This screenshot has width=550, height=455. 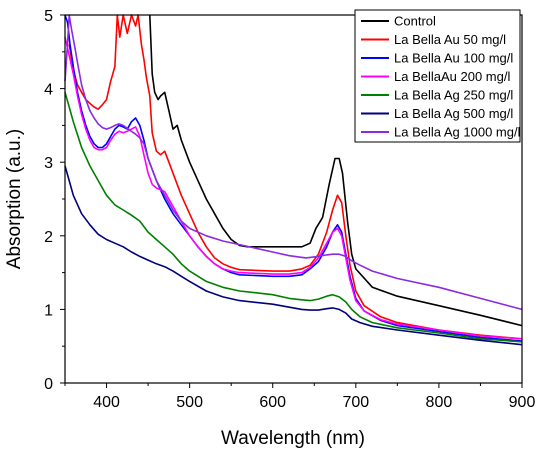 What do you see at coordinates (450, 39) in the screenshot?
I see `legend-label-2: La Bella Au 50 mg/l` at bounding box center [450, 39].